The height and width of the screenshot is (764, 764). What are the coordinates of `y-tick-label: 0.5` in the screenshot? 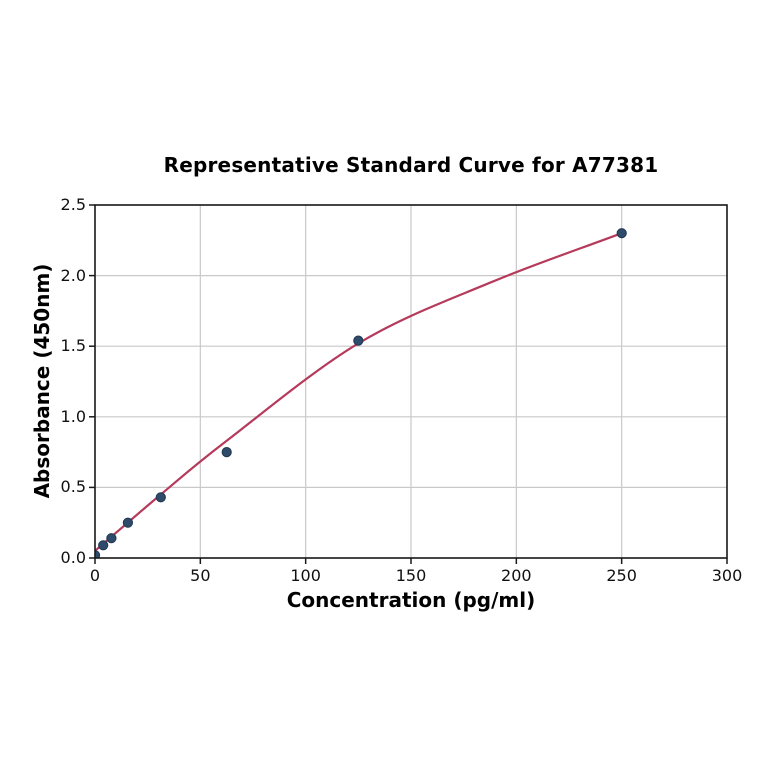 It's located at (73, 487).